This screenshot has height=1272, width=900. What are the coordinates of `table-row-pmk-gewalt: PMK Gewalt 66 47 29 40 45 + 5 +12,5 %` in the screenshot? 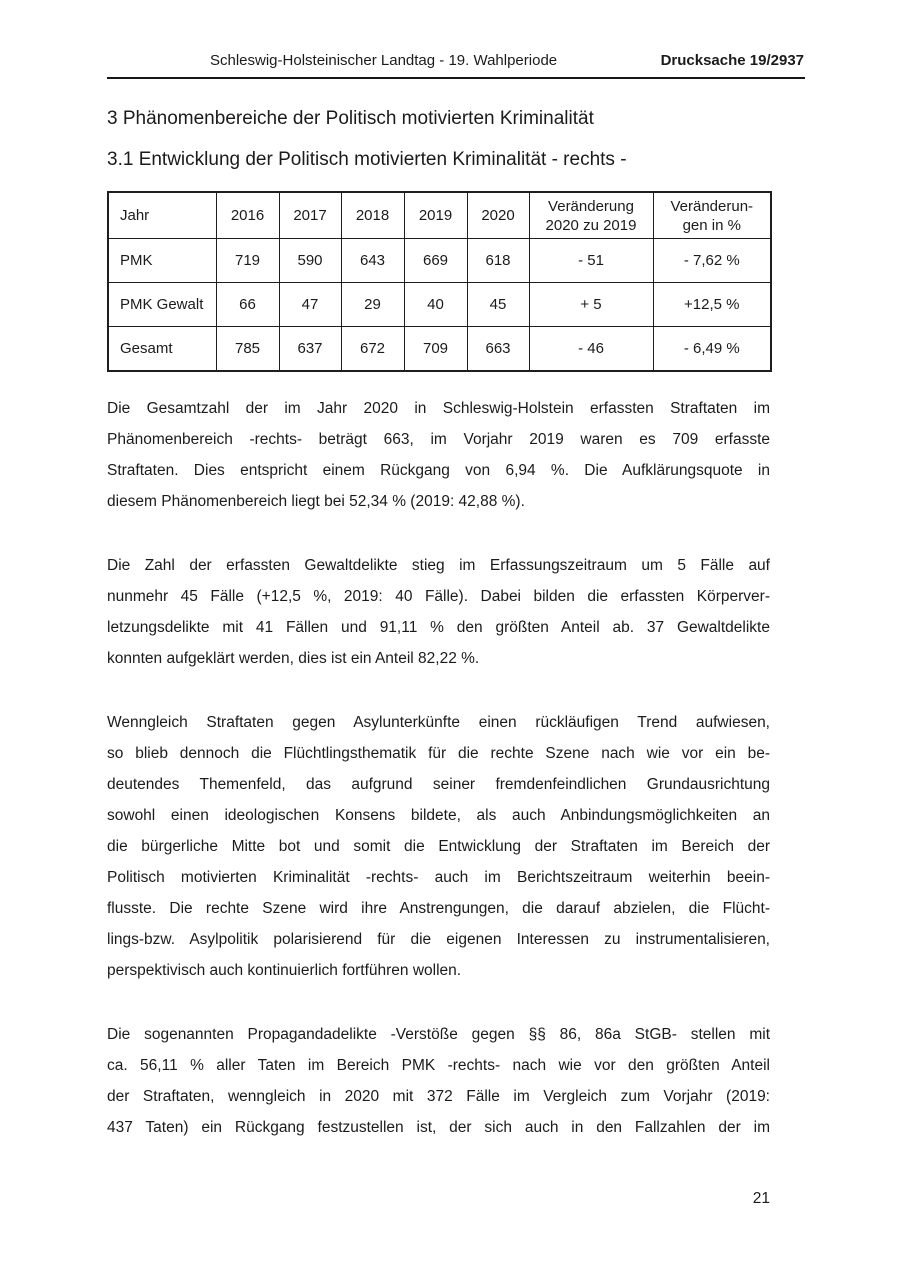 It's located at (439, 304).